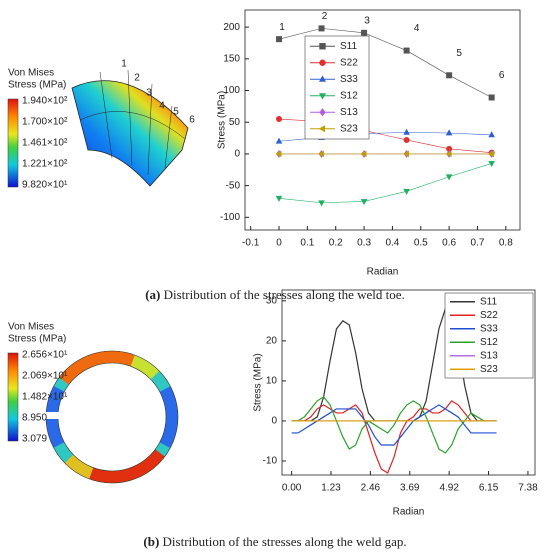 The width and height of the screenshot is (550, 556). What do you see at coordinates (331, 488) in the screenshot?
I see `x-tick-label: 1.23` at bounding box center [331, 488].